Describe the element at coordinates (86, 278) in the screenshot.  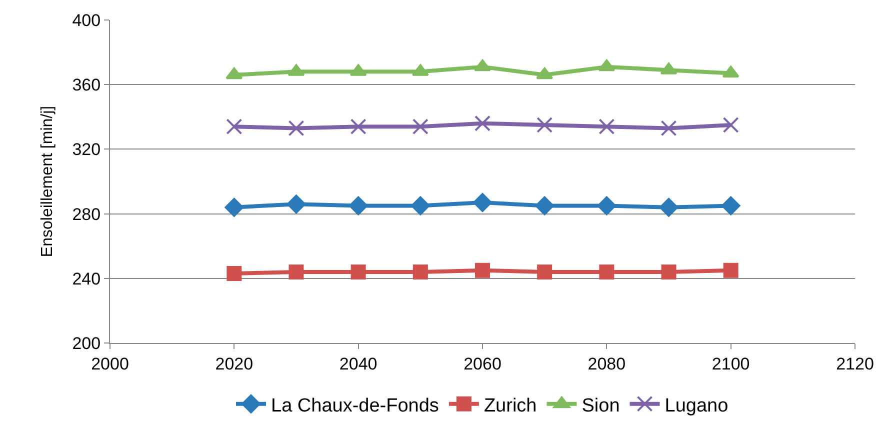
I see `y-tick-label: 240` at that location.